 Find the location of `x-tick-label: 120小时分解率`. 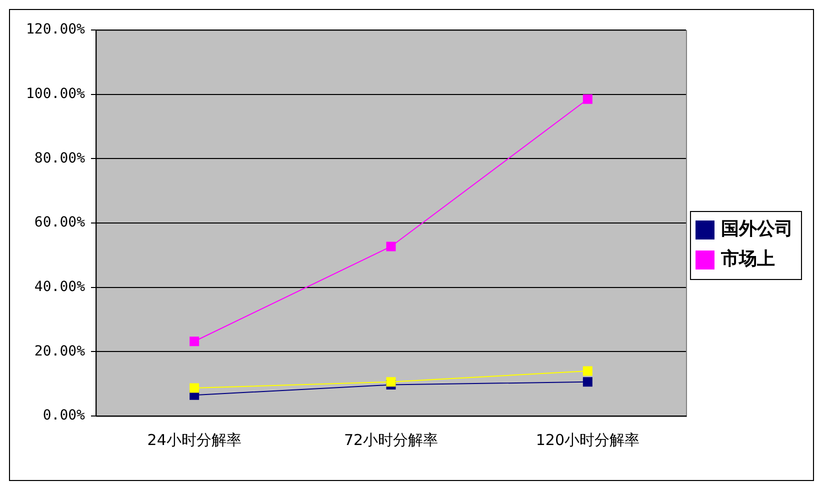

x-tick-label: 120小时分解率 is located at coordinates (588, 439).